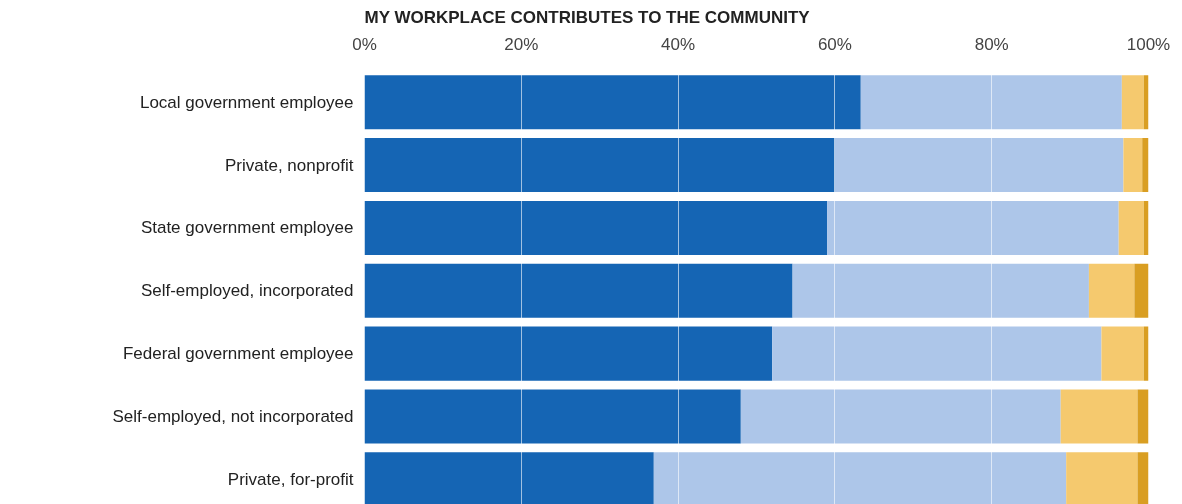  I want to click on y-tick-label: State government employee, so click(247, 228).